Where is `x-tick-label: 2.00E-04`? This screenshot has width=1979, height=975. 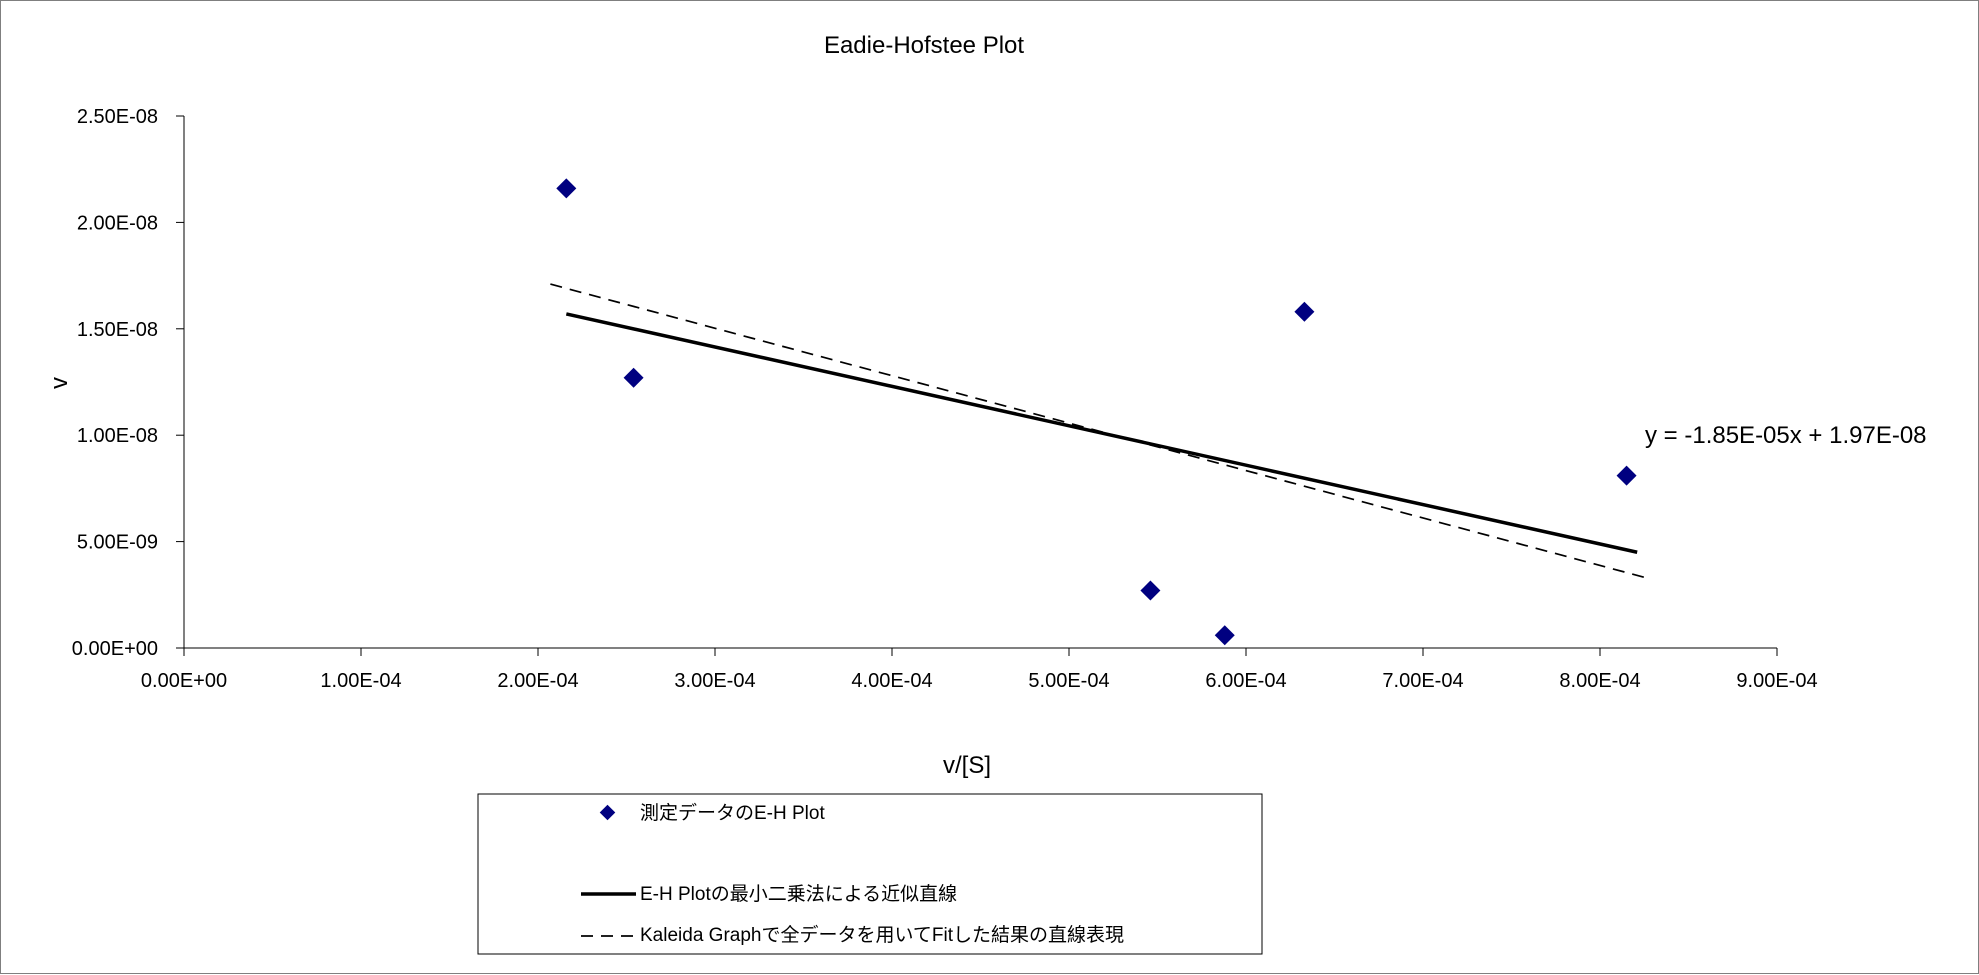 x-tick-label: 2.00E-04 is located at coordinates (537, 681).